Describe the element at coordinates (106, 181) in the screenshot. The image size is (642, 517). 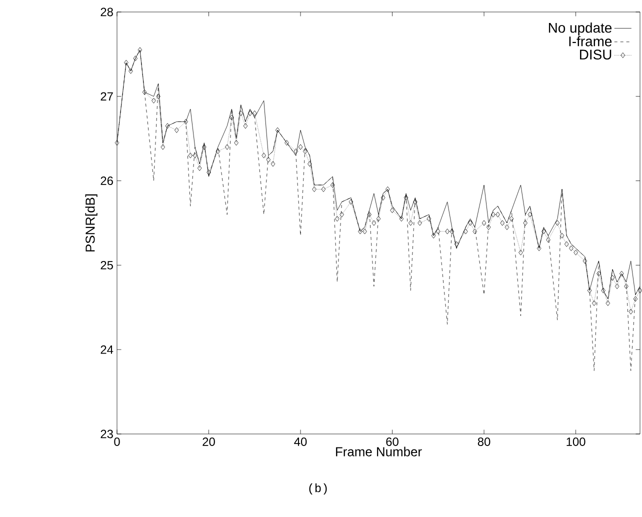
I see `y-tick-label: 26` at that location.